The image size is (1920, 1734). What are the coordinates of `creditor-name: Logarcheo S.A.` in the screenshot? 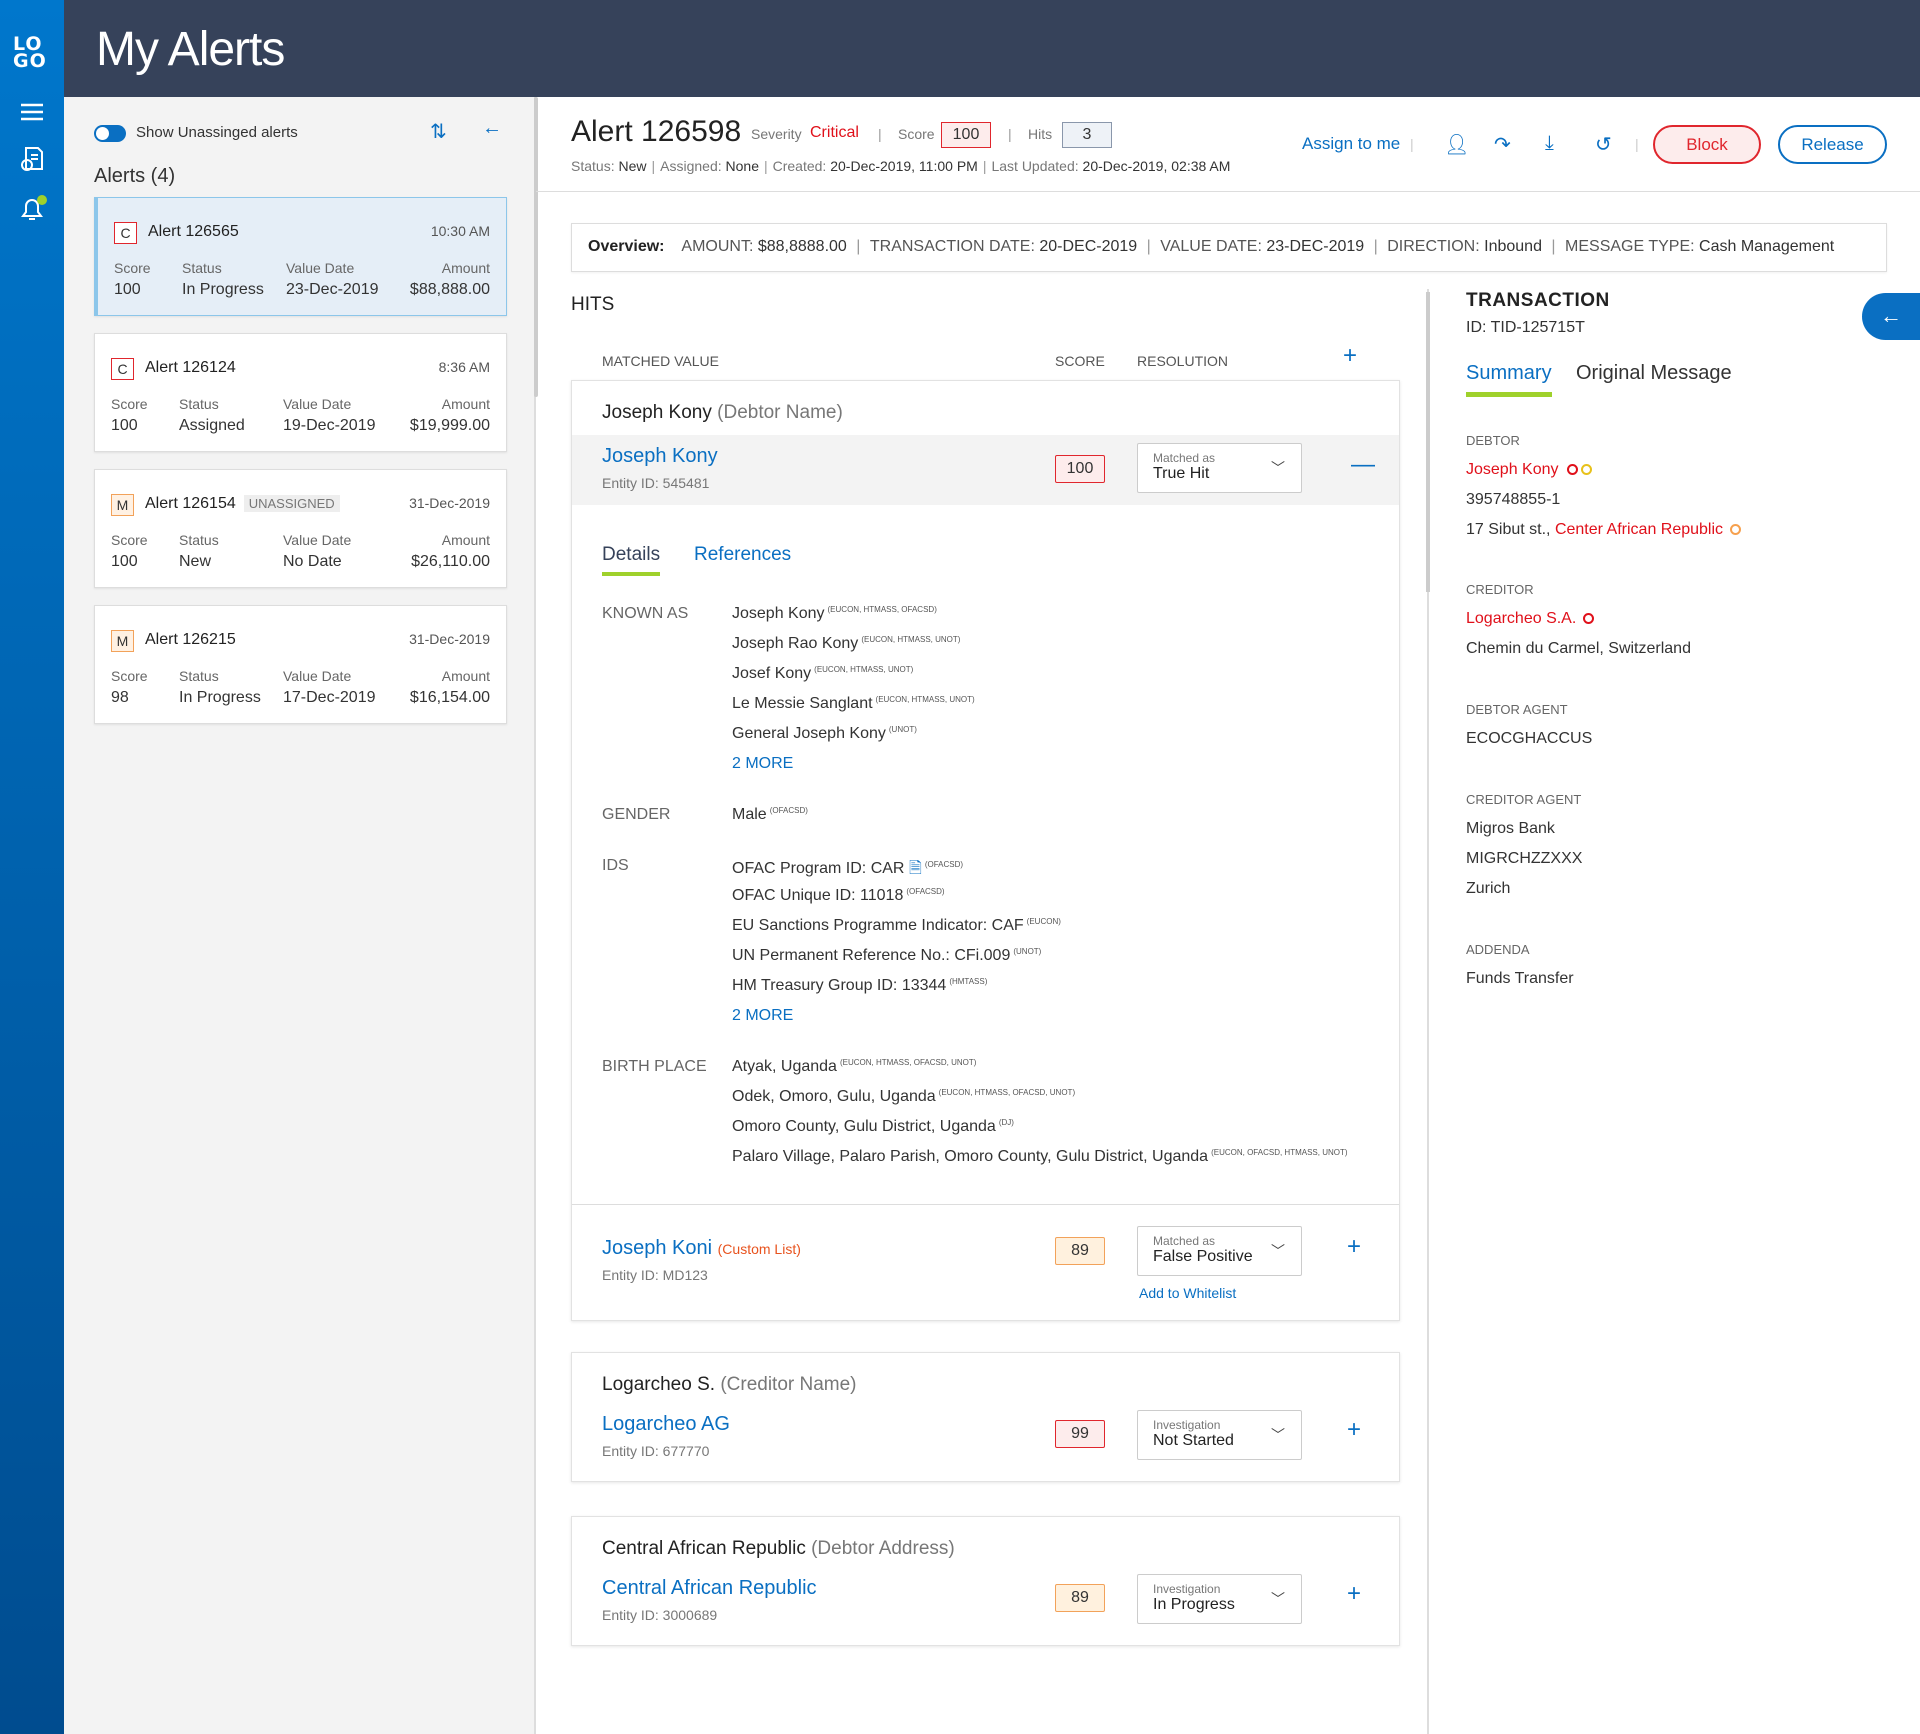 It's located at (1530, 619).